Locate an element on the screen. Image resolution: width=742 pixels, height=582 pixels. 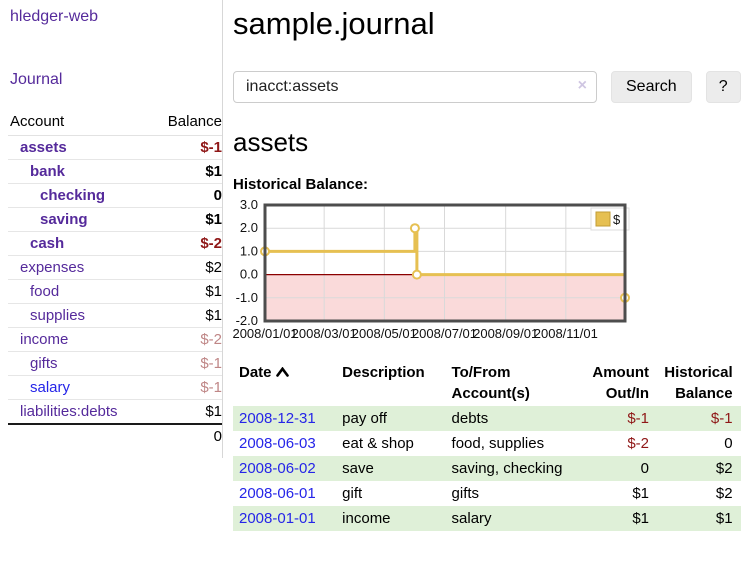
page-title: sample.journal is located at coordinates (334, 23).